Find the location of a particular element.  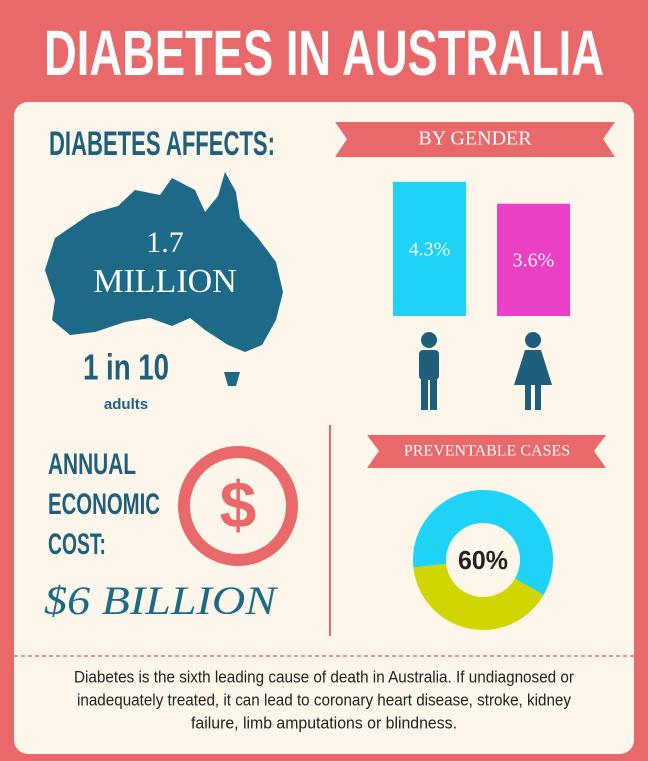

male-icon is located at coordinates (429, 371).